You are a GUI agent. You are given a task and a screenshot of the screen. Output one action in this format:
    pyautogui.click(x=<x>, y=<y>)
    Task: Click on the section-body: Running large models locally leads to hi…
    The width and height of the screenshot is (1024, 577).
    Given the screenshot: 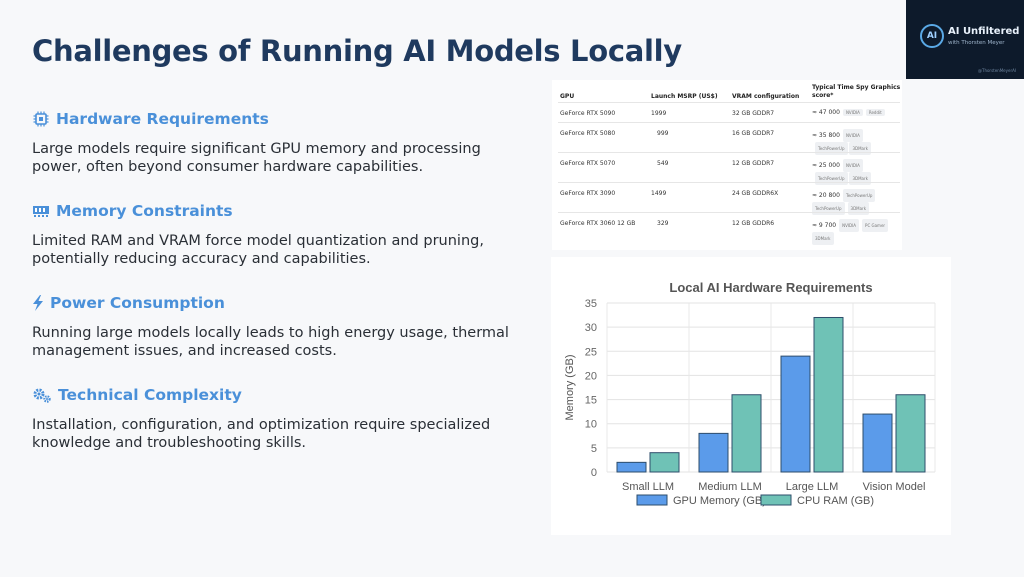 What is the action you would take?
    pyautogui.click(x=270, y=342)
    